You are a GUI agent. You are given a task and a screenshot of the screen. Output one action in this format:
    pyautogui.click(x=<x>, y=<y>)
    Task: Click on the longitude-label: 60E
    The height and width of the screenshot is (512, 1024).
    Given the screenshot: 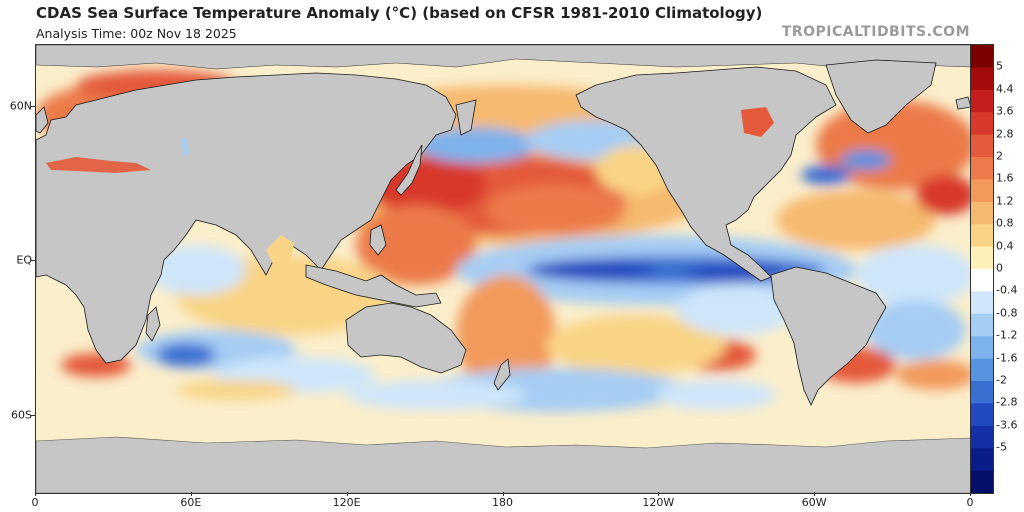 What is the action you would take?
    pyautogui.click(x=191, y=502)
    